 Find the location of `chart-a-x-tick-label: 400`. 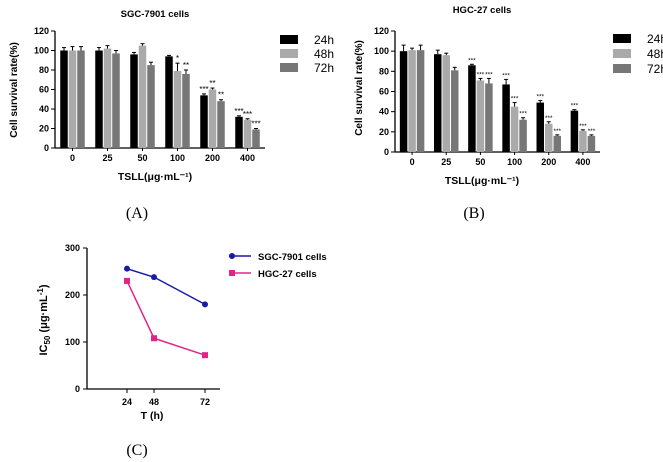

chart-a-x-tick-label: 400 is located at coordinates (247, 158).